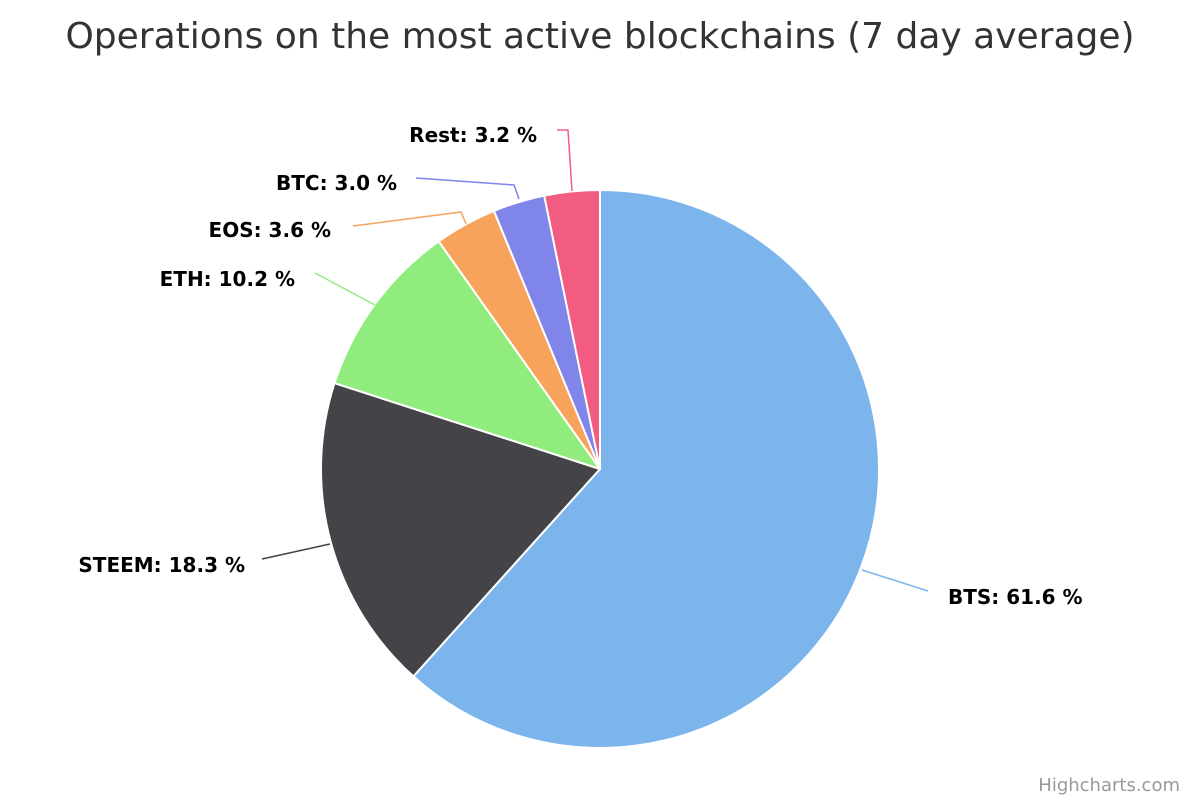 The width and height of the screenshot is (1200, 800). What do you see at coordinates (227, 279) in the screenshot?
I see `data-label-eth: ETH: 10.2 %` at bounding box center [227, 279].